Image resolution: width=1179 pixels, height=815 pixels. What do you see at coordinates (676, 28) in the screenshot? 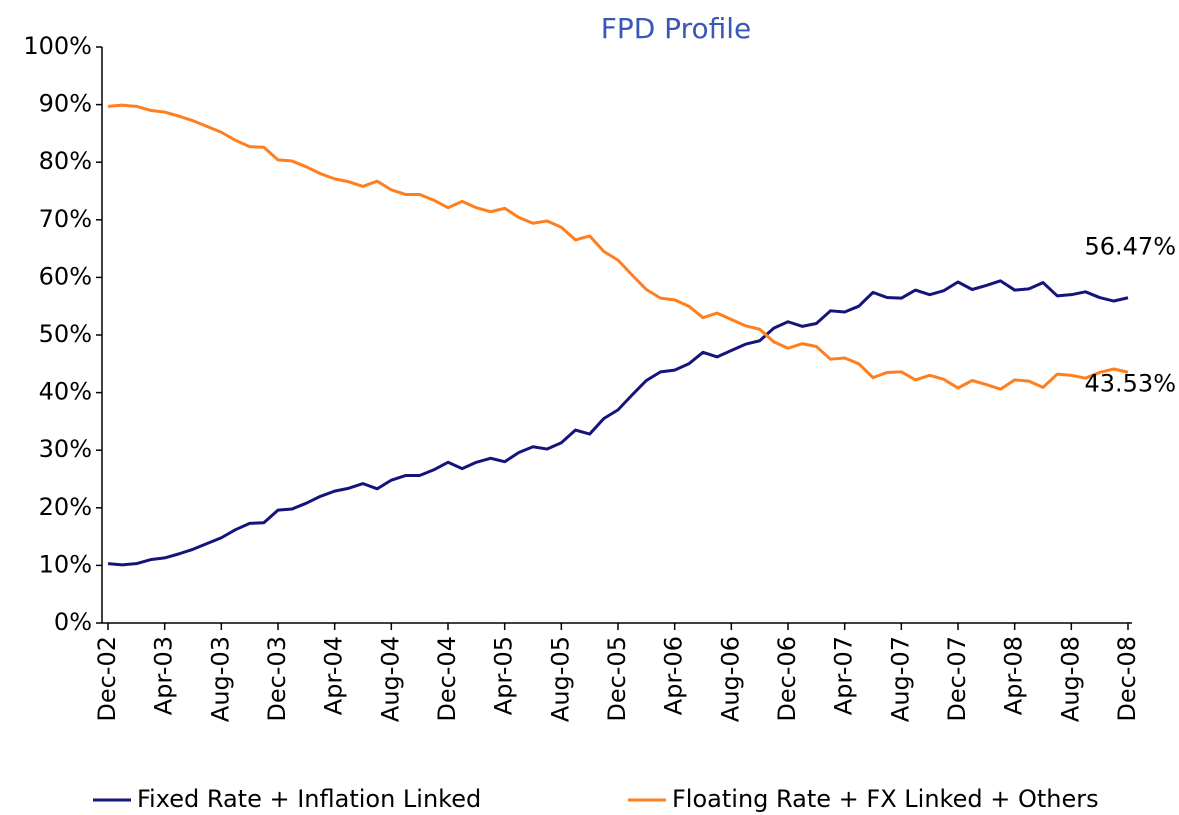
I see `chart-title: FPD Profile` at bounding box center [676, 28].